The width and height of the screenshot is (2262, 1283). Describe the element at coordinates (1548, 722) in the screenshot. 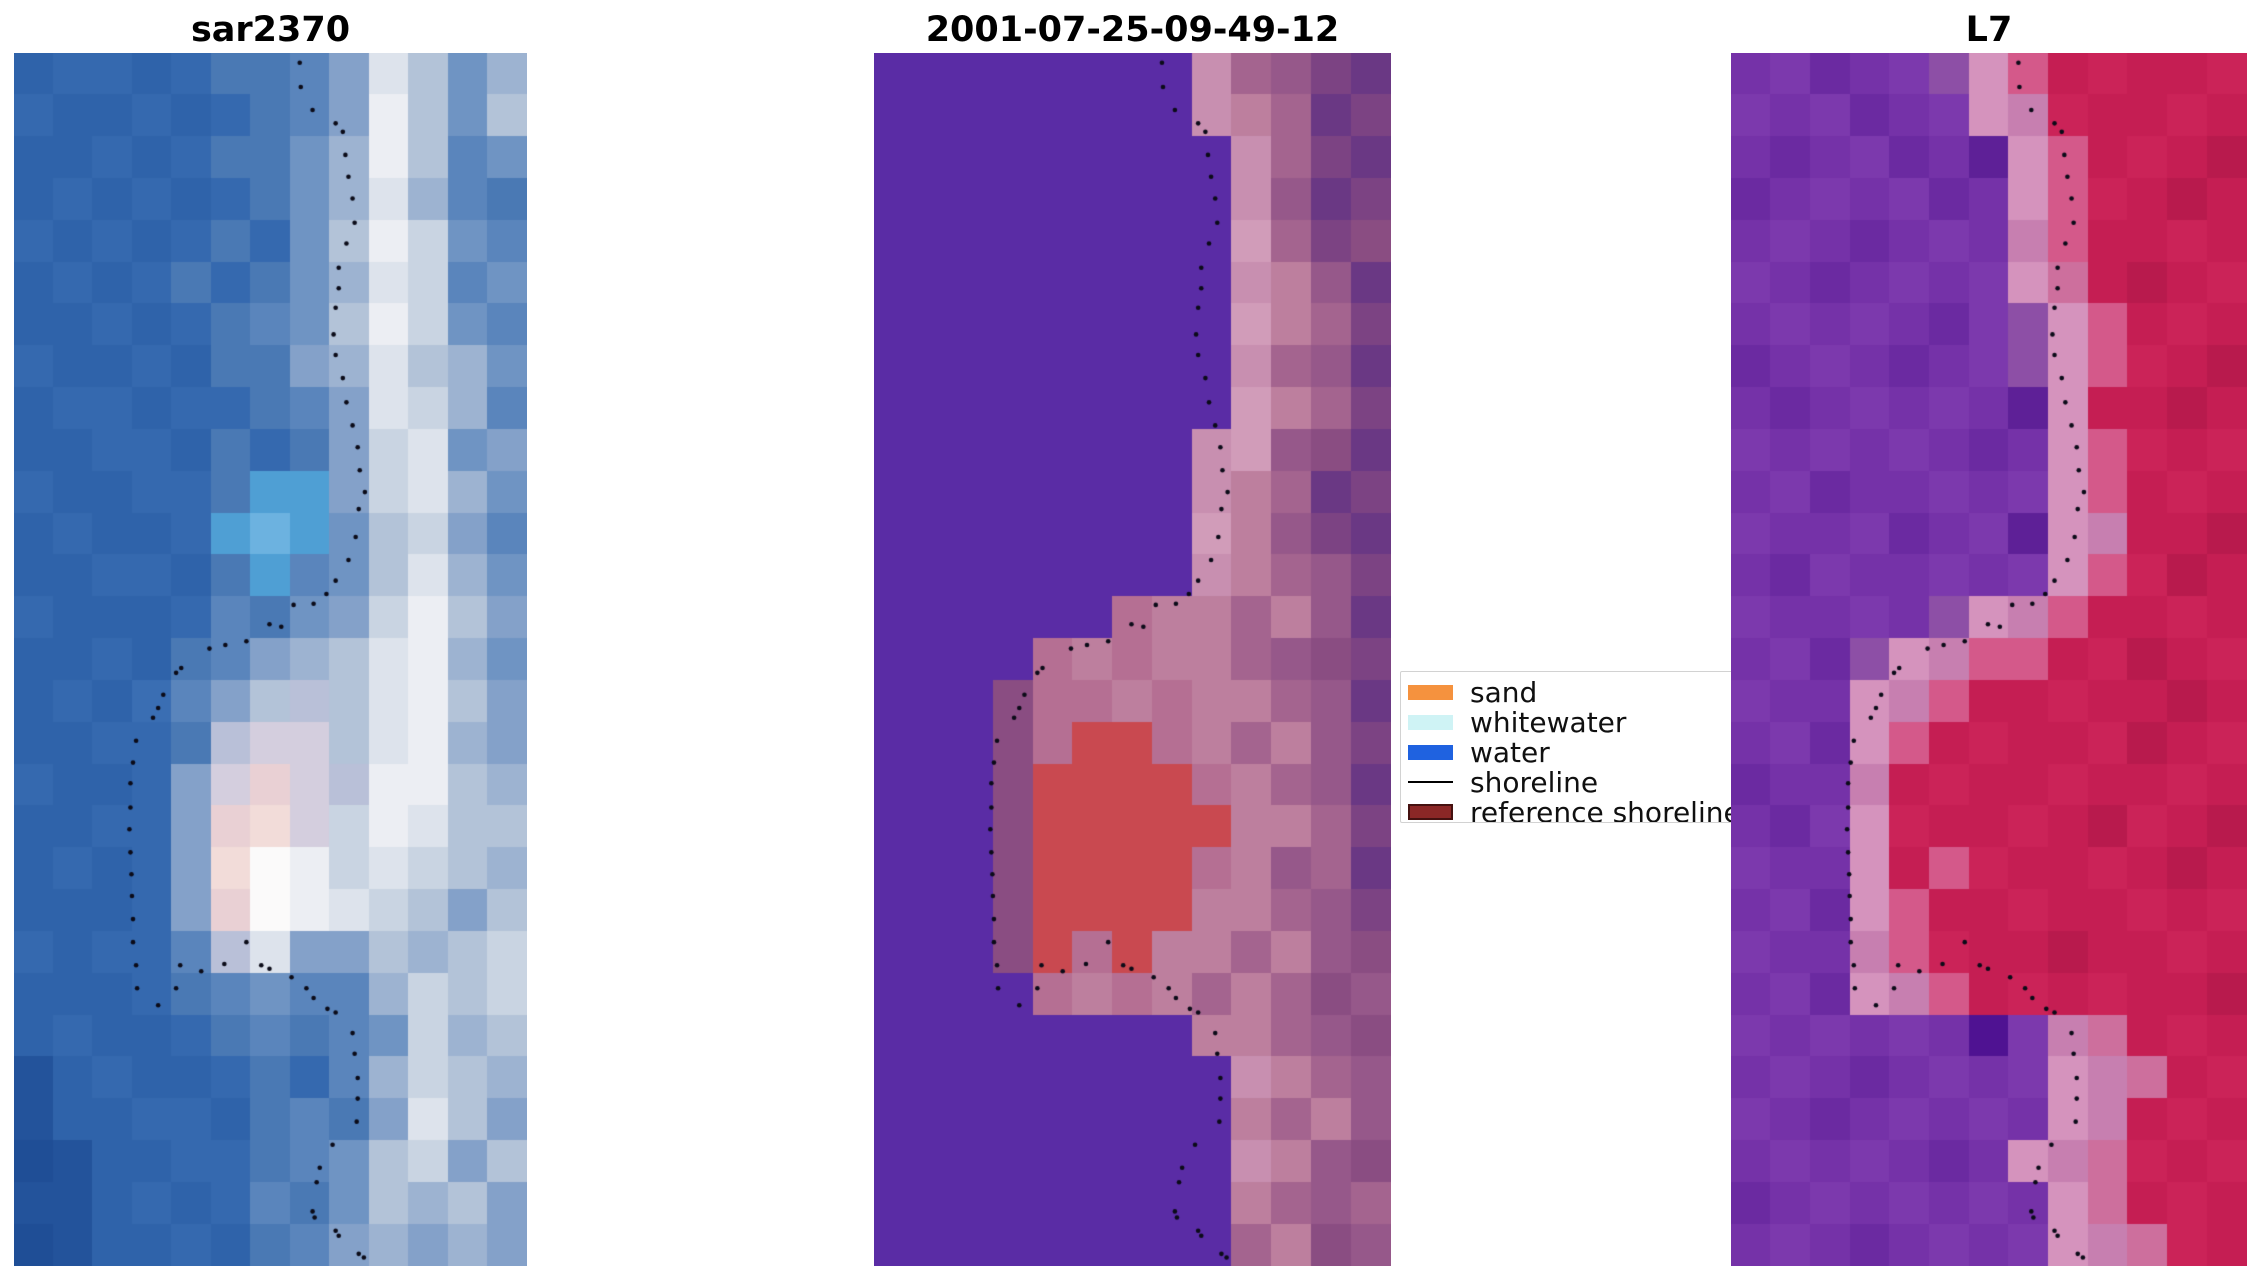

I see `legend-label-whitewater: whitewater` at that location.